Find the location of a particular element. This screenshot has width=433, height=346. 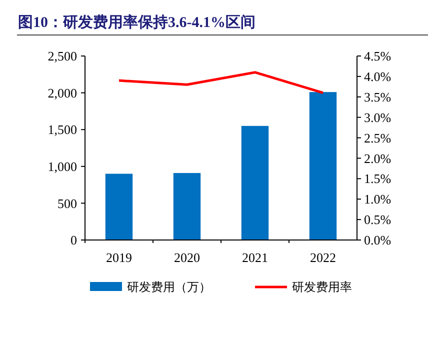

y-tick-label: 2,500 is located at coordinates (62, 56).